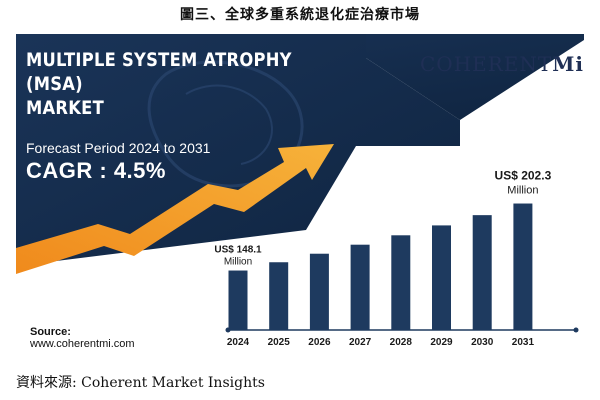 This screenshot has height=400, width=600. Describe the element at coordinates (523, 266) in the screenshot. I see `bar-2031` at that location.